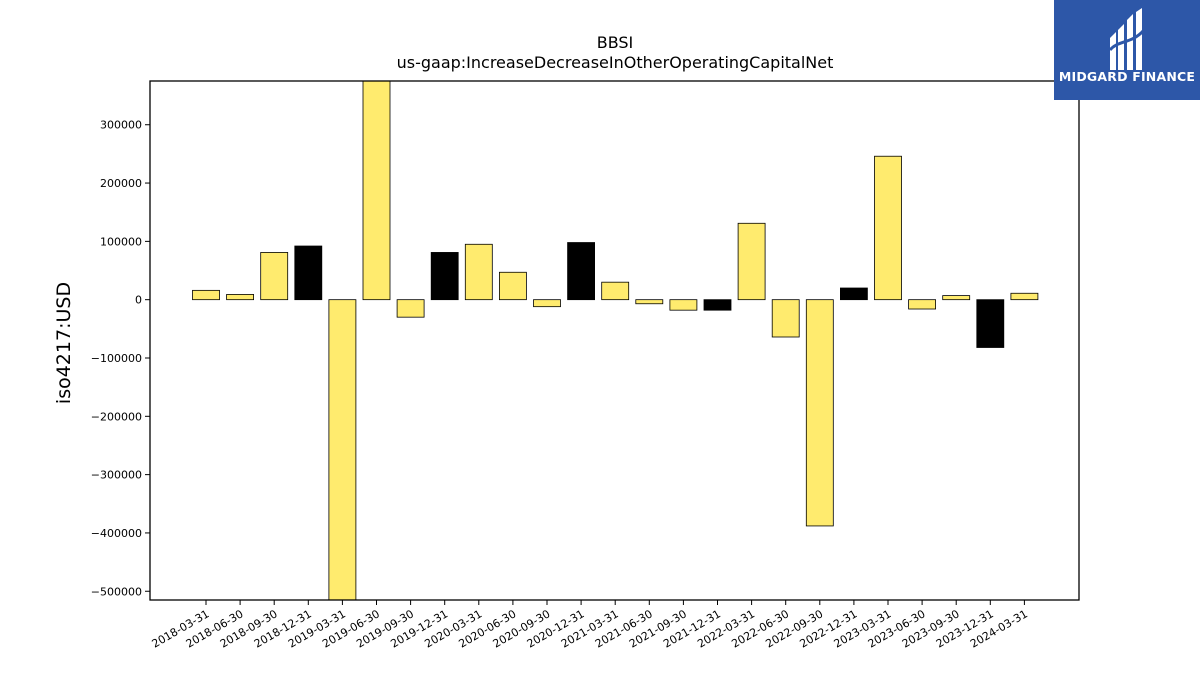 The width and height of the screenshot is (1200, 675). What do you see at coordinates (1127, 76) in the screenshot?
I see `logo-text: MIDGARD FINANCE` at bounding box center [1127, 76].